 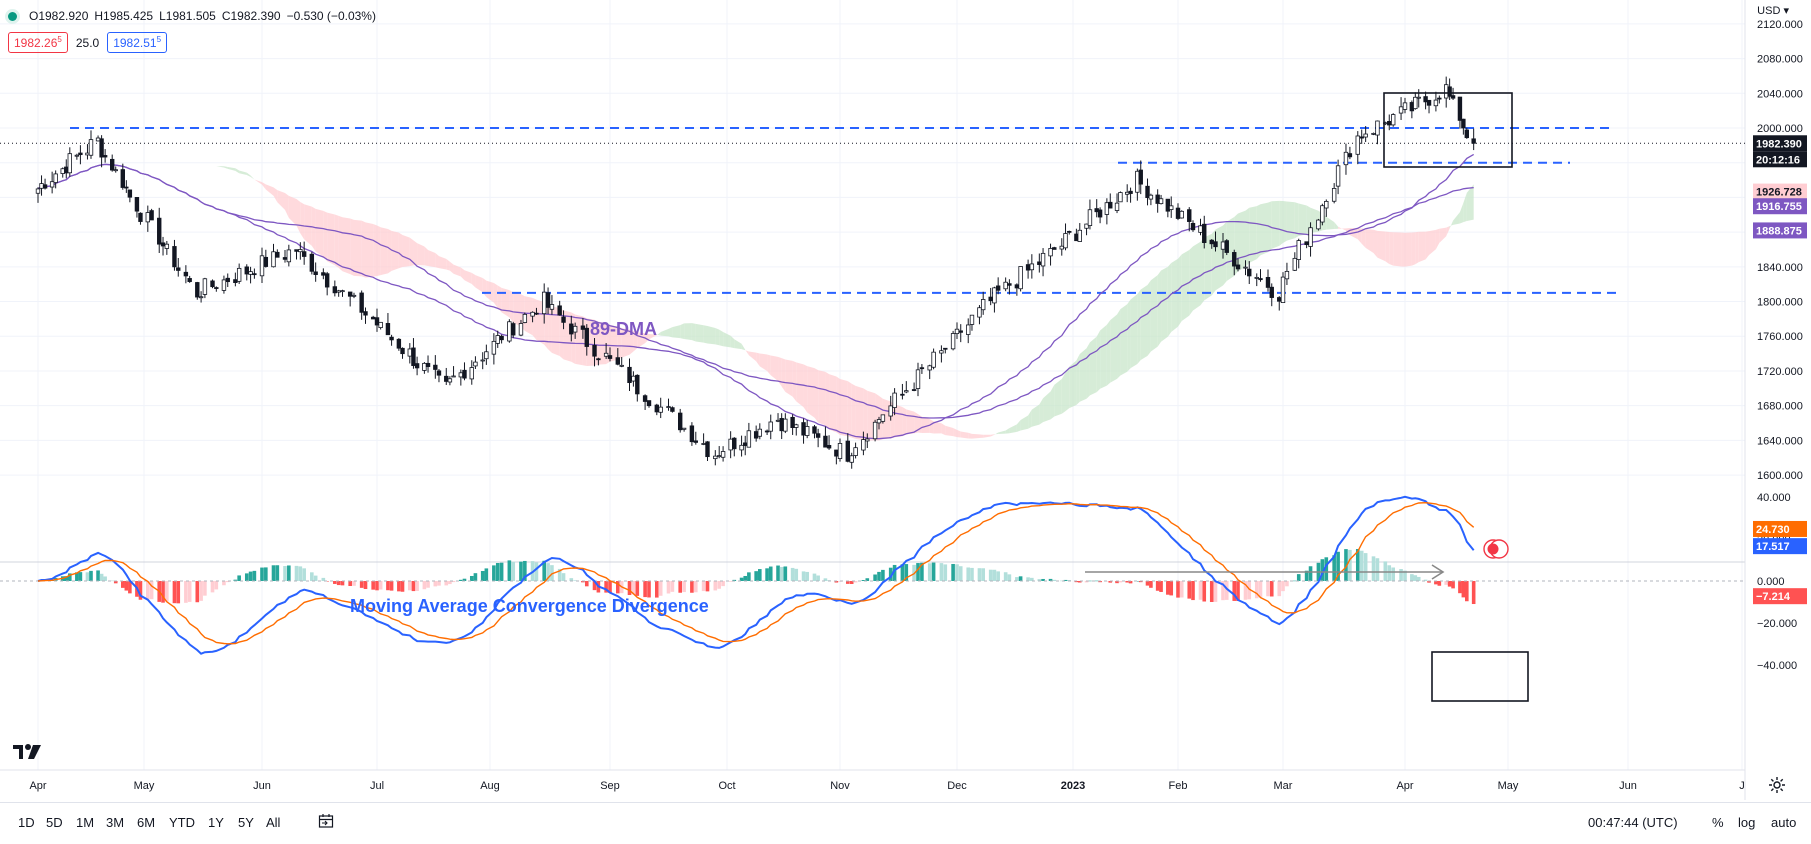 I want to click on range-button-1d: 1D, so click(x=26, y=822).